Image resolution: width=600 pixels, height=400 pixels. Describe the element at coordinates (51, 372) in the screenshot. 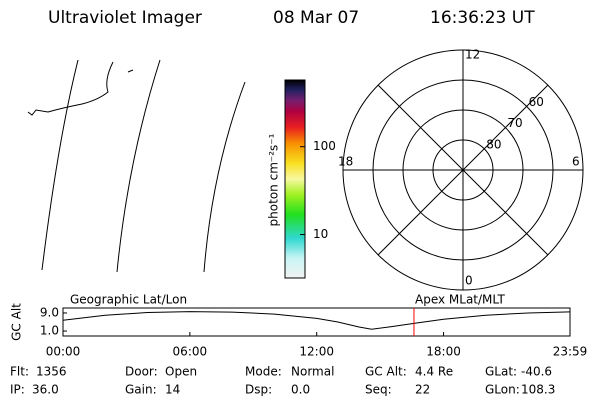

I see `info-value: 1356` at that location.